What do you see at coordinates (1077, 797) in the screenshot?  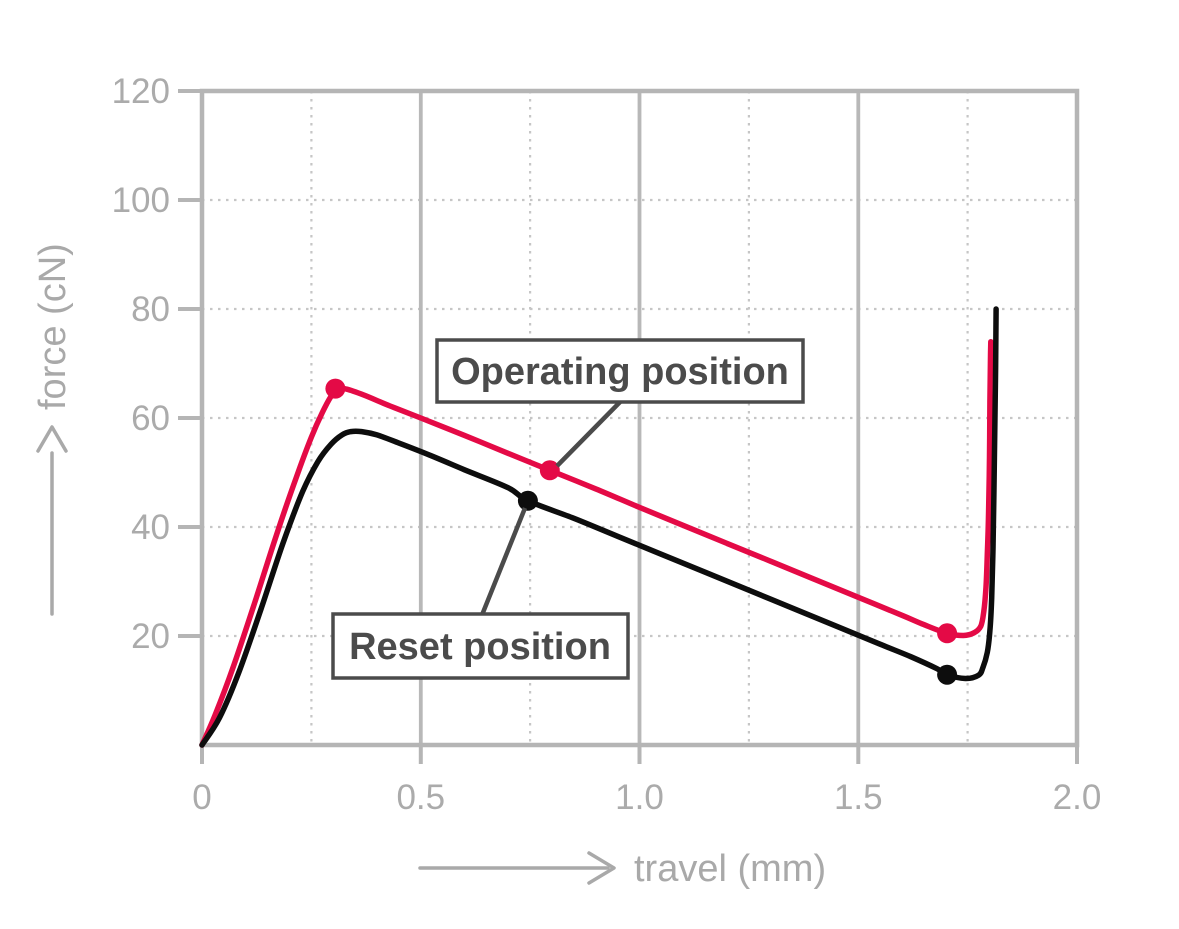 I see `x-tick-label: 2.0` at bounding box center [1077, 797].